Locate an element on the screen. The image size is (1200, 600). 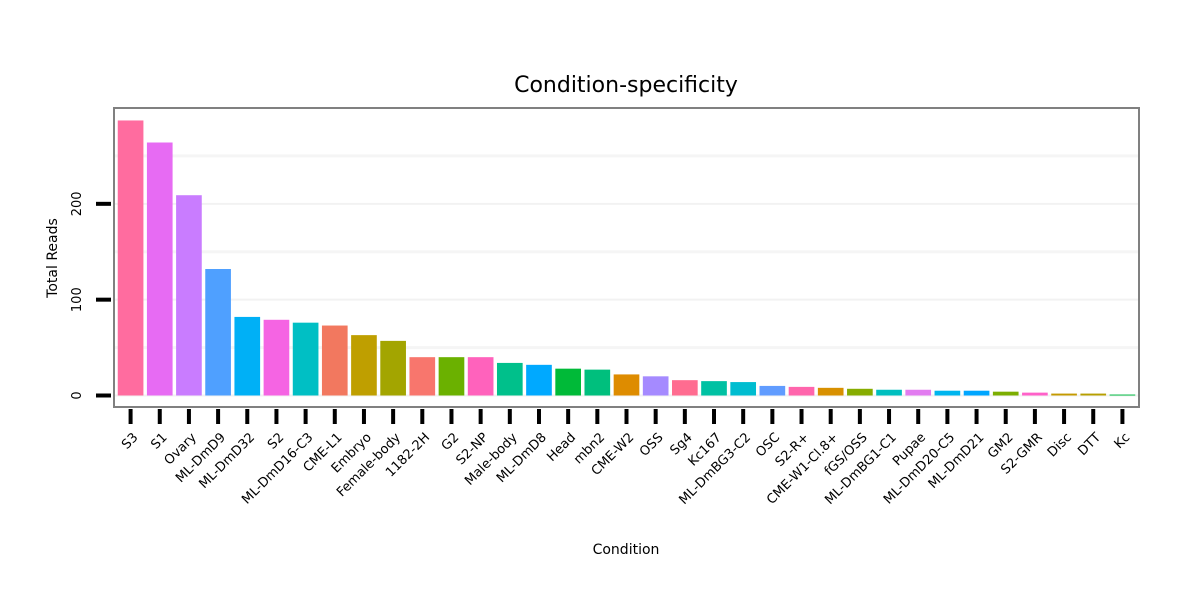
bar-s3 is located at coordinates (130, 258).